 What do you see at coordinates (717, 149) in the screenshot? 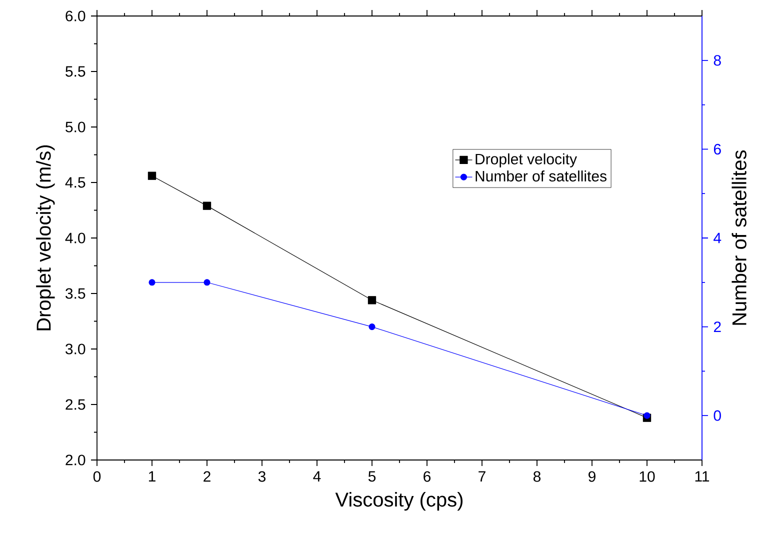
I see `y2-tick-label: 6` at bounding box center [717, 149].